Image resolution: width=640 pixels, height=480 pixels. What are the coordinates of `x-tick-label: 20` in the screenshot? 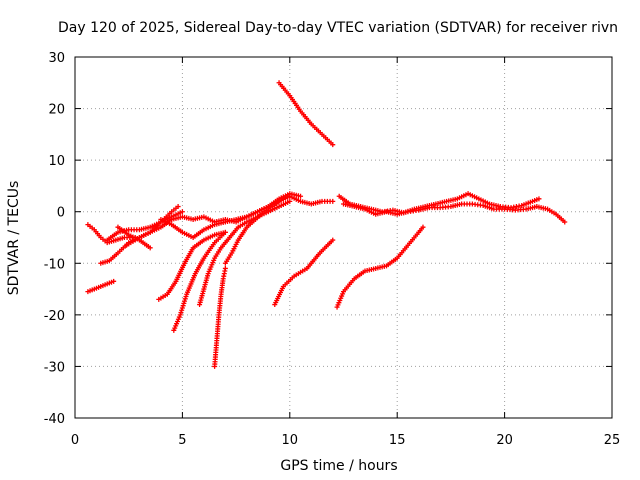 It's located at (504, 440).